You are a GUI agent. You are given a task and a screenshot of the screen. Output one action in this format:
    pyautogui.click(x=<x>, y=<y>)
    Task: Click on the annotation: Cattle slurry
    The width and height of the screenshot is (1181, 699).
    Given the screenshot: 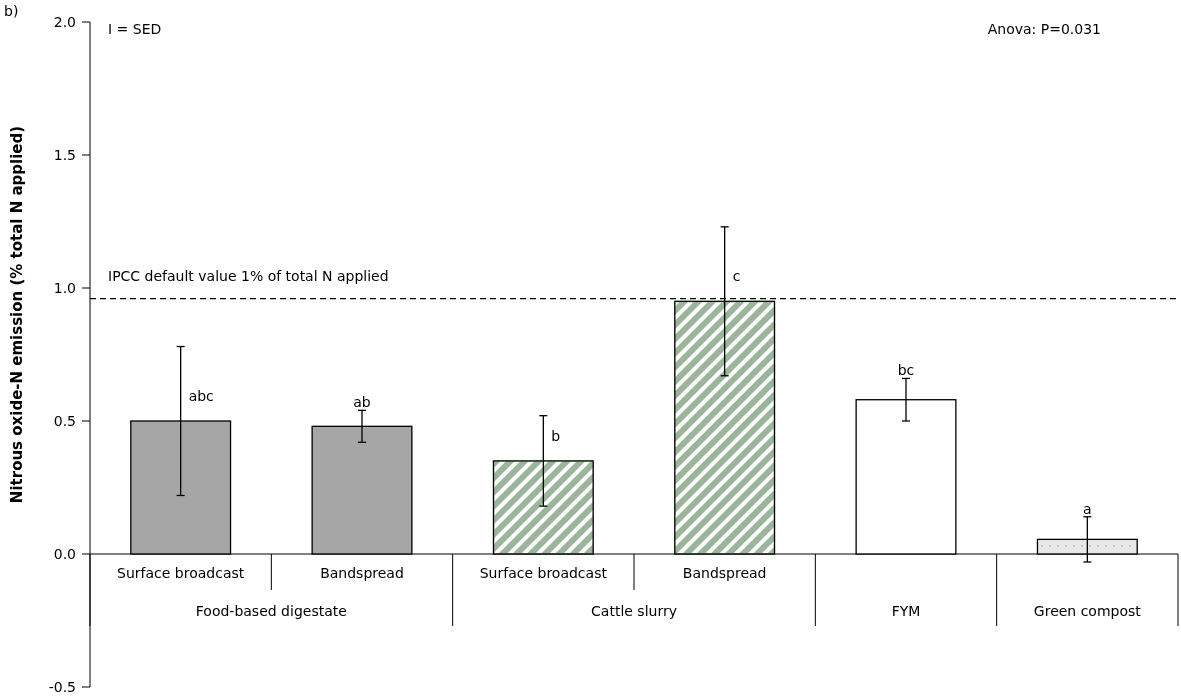 What is the action you would take?
    pyautogui.click(x=634, y=611)
    